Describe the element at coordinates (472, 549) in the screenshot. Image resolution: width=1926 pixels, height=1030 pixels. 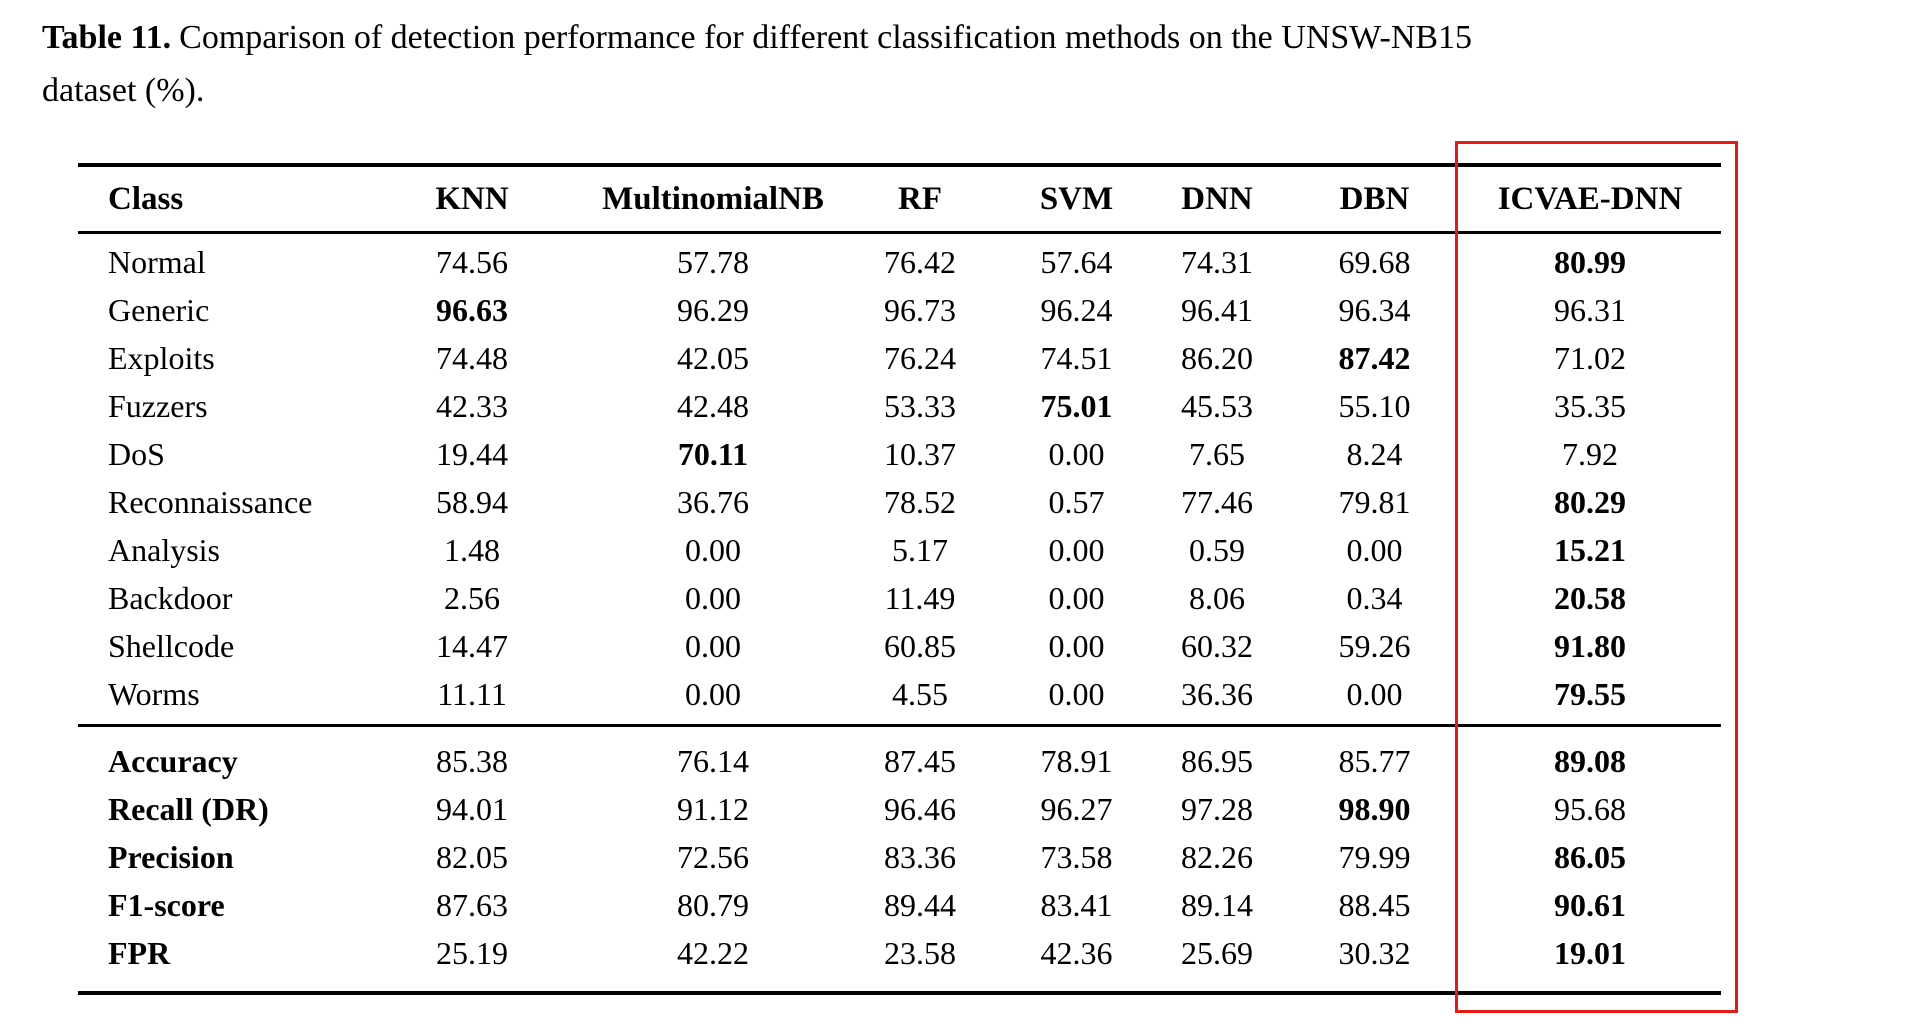
I see `table-cell: 1.48` at that location.